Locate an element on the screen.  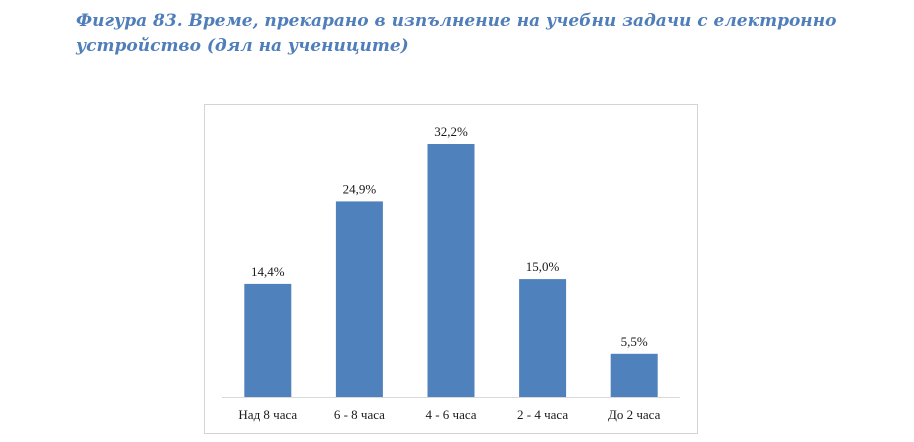
data-label: 14,4% is located at coordinates (268, 271).